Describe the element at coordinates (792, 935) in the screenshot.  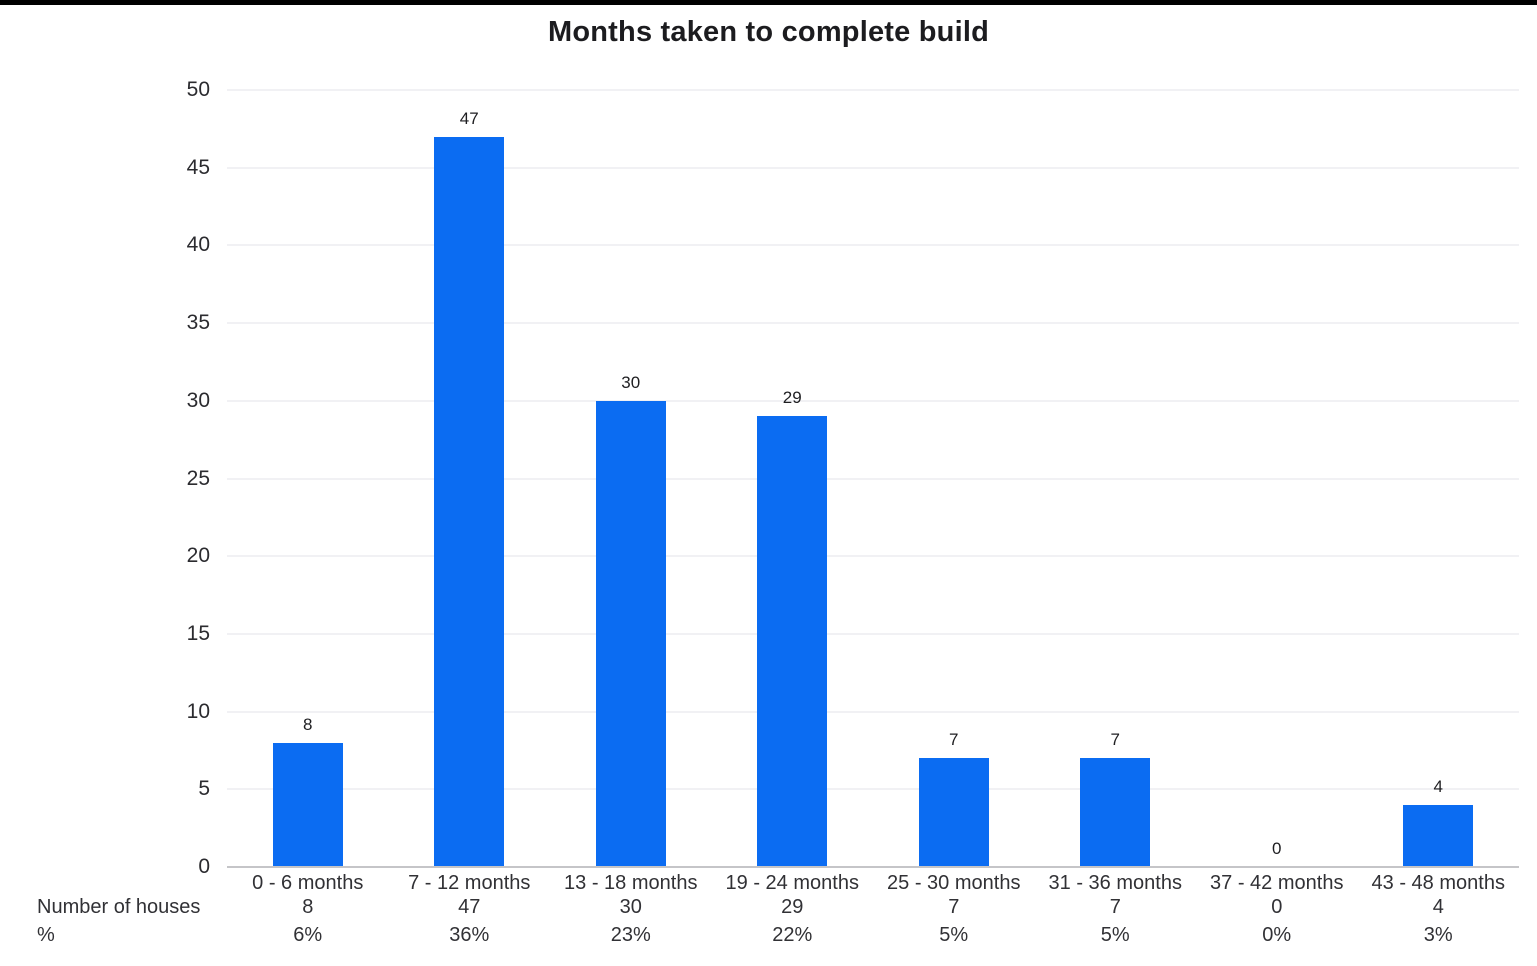
I see `table-cell-percent: 22%` at that location.